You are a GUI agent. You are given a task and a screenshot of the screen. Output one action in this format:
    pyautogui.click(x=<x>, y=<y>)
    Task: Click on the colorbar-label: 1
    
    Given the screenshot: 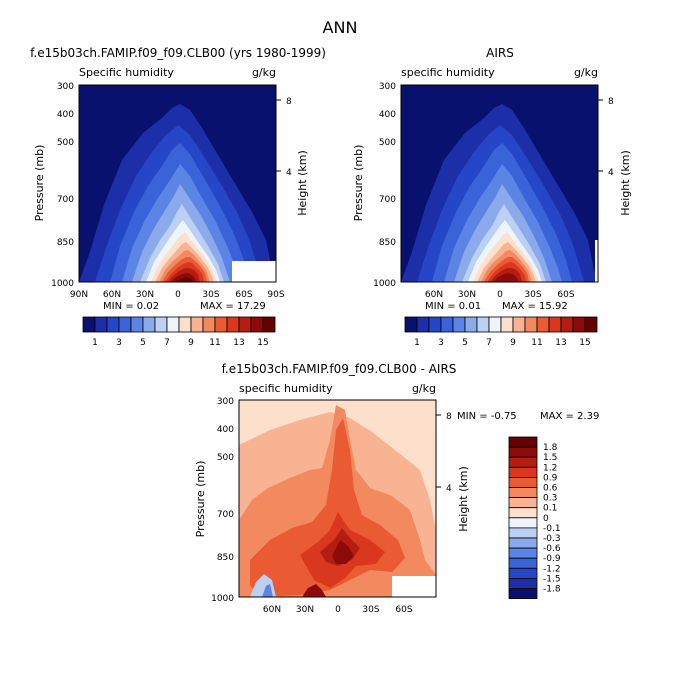 What is the action you would take?
    pyautogui.click(x=417, y=343)
    